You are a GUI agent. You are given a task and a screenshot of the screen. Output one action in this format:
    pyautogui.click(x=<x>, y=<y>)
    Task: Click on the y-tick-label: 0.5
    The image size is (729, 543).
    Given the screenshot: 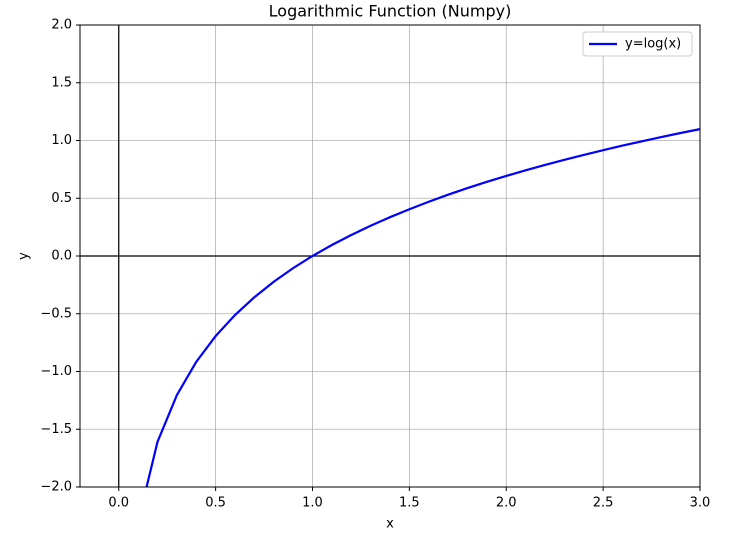 What is the action you would take?
    pyautogui.click(x=61, y=198)
    